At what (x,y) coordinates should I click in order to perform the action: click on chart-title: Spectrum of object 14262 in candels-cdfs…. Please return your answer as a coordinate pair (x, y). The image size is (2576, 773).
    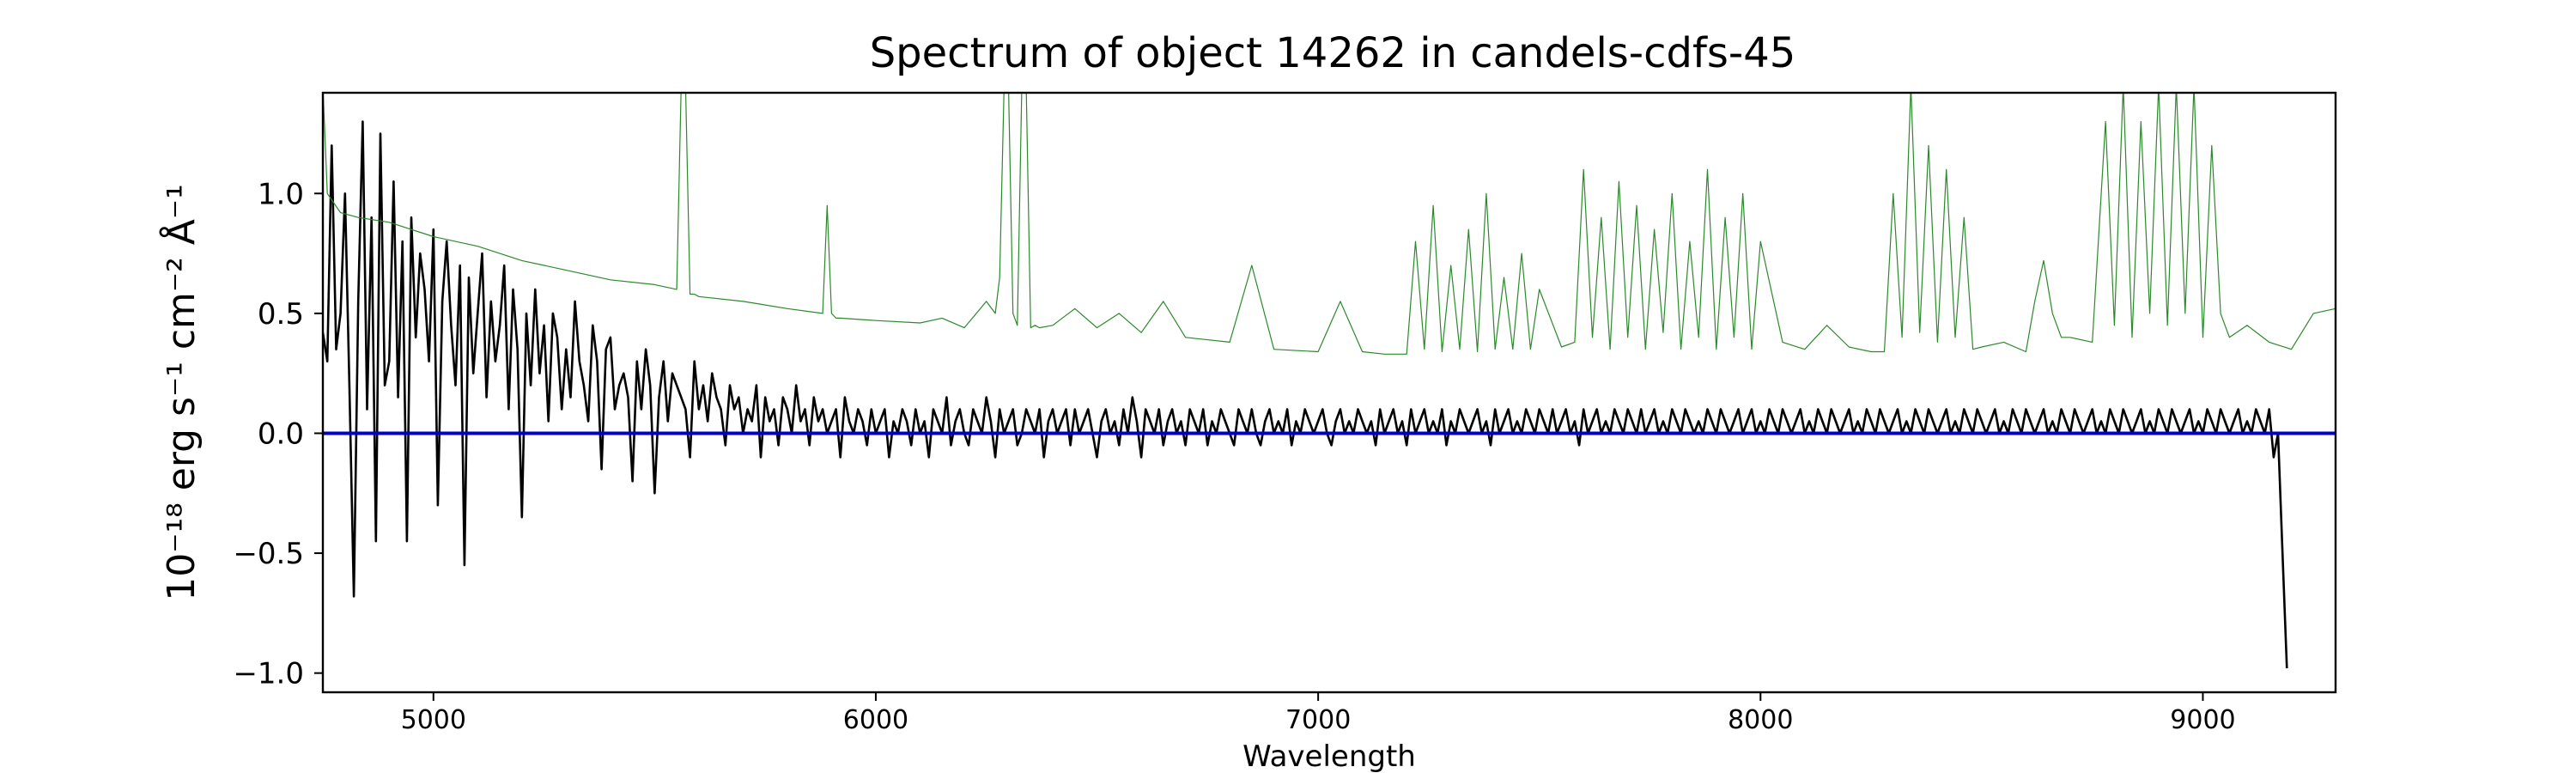
    Looking at the image, I should click on (1333, 53).